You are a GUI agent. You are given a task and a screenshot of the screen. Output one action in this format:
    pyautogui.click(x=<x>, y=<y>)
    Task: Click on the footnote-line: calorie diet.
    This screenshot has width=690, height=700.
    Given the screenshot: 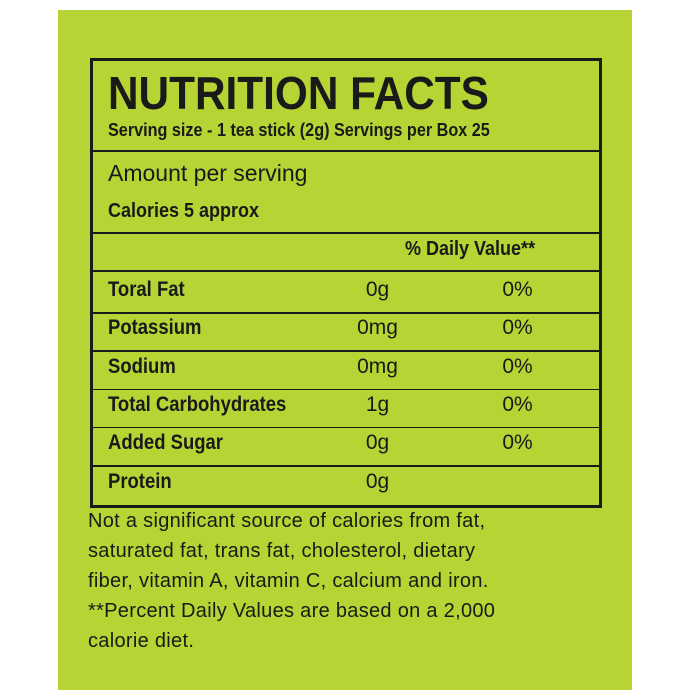 What is the action you would take?
    pyautogui.click(x=141, y=641)
    